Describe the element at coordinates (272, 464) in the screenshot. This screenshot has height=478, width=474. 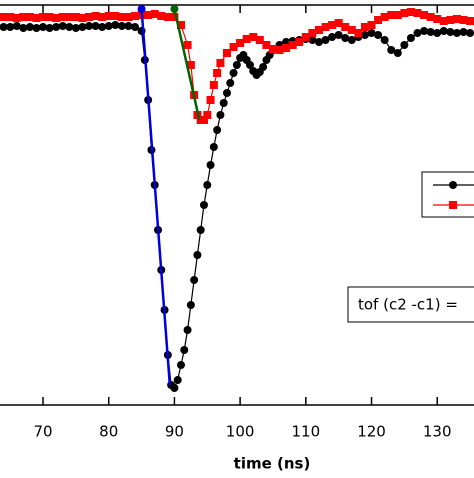
I see `x-axis-label: time (ns)` at that location.